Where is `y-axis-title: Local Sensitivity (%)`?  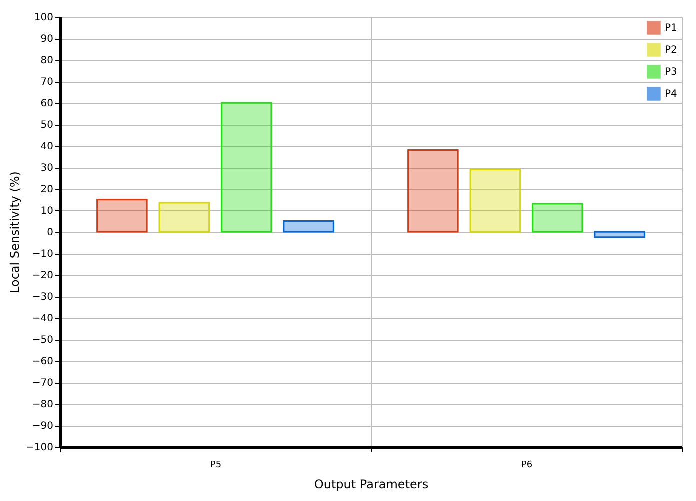 y-axis-title: Local Sensitivity (%) is located at coordinates (15, 233).